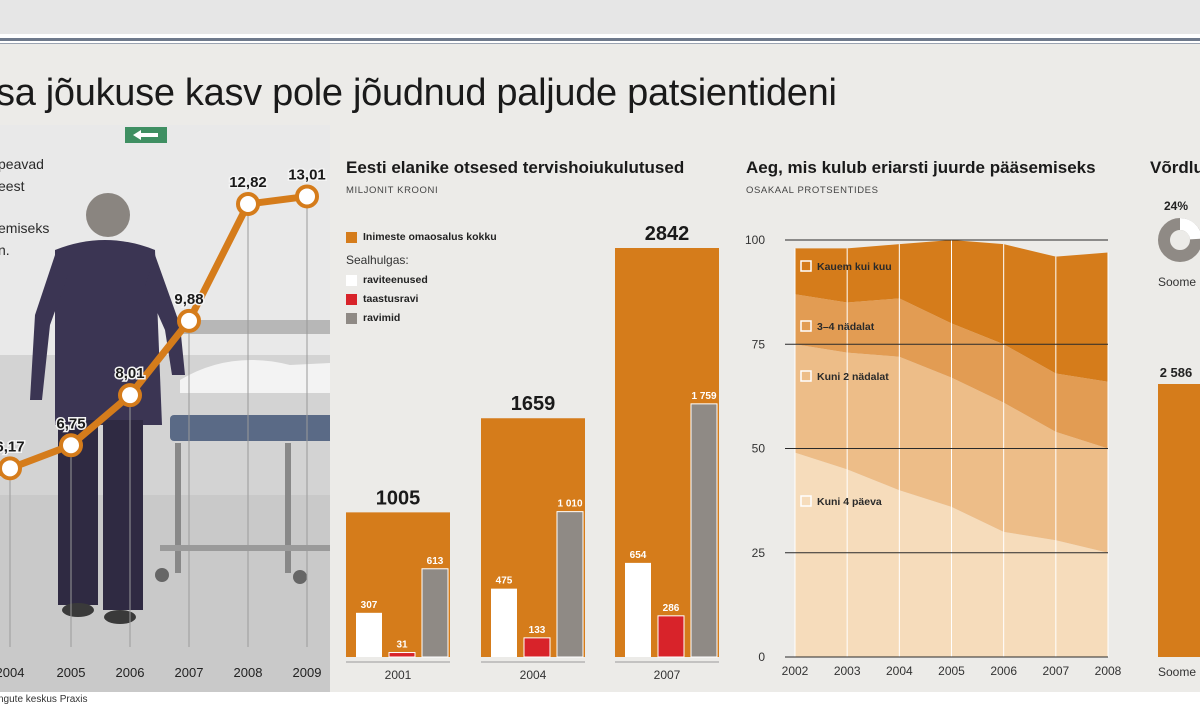 The width and height of the screenshot is (1200, 711). Describe the element at coordinates (369, 605) in the screenshot. I see `bar-value-label: 307` at that location.